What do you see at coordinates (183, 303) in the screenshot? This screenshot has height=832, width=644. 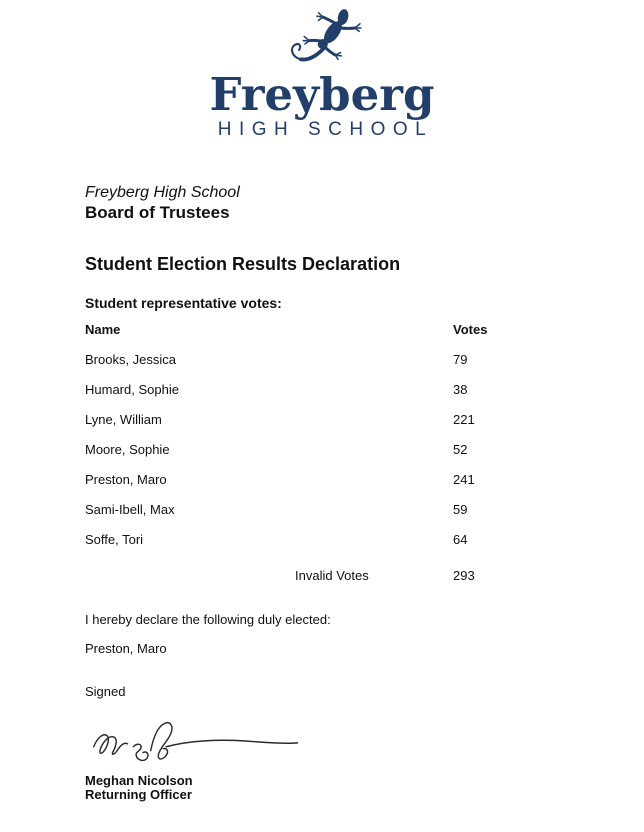 I see `votes-subtitle: Student representative votes:` at bounding box center [183, 303].